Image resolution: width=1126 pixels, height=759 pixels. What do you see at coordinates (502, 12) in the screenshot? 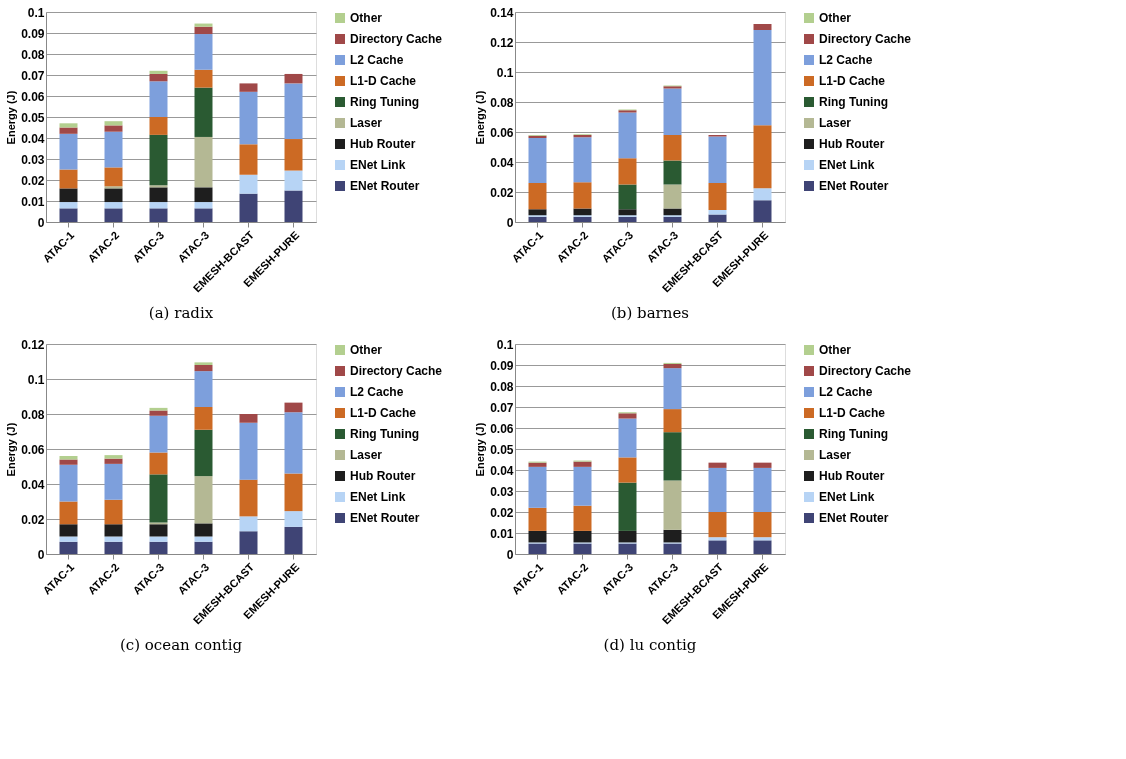
I see `y-tick-label: 0.14` at bounding box center [502, 12].